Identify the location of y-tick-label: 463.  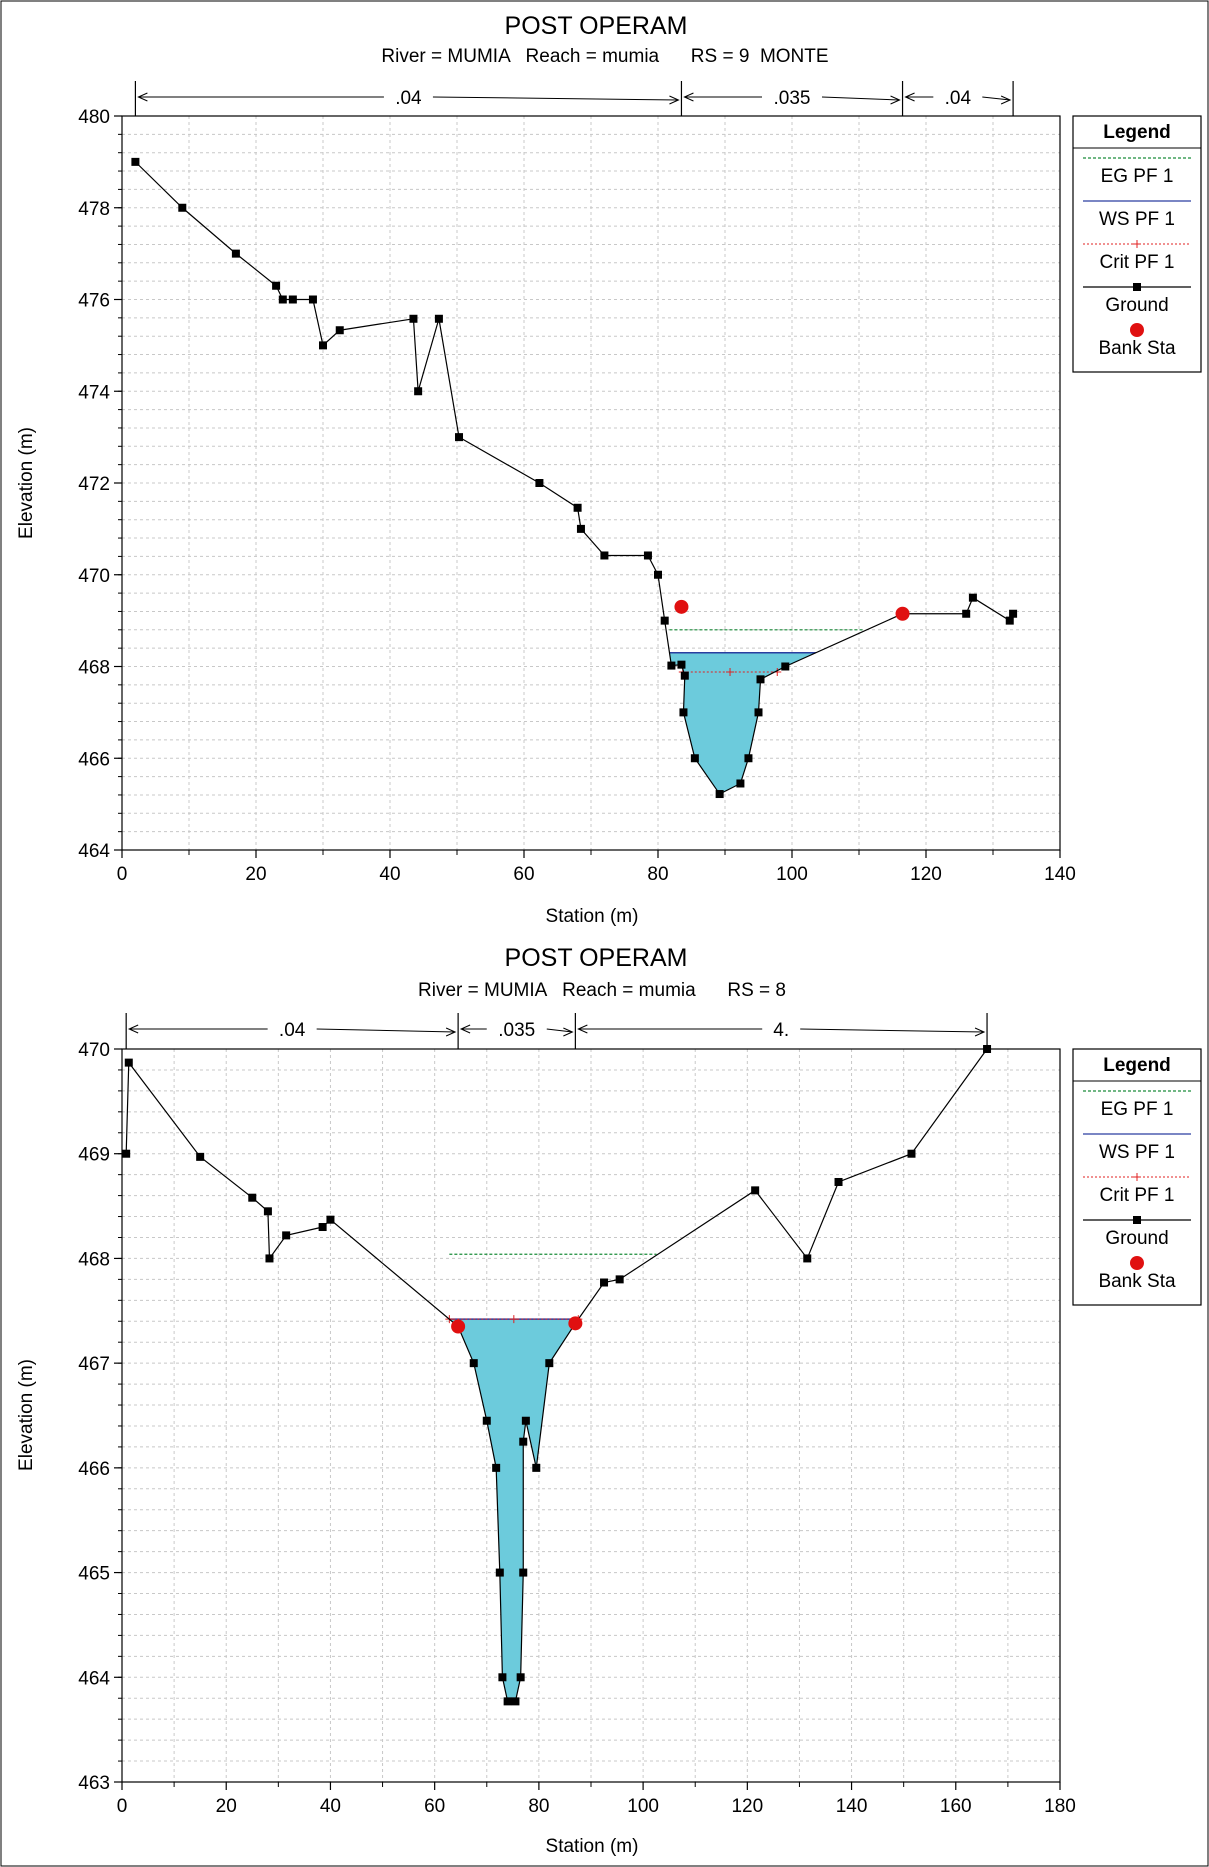
(94, 1783).